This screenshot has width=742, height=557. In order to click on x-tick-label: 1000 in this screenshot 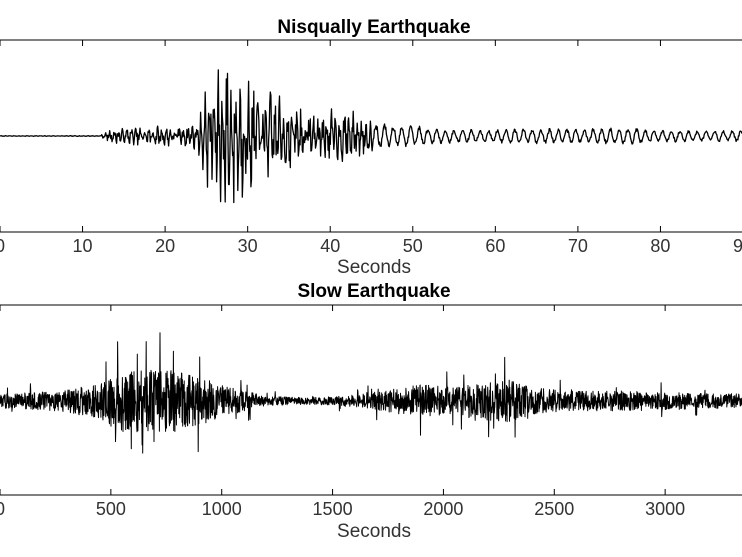, I will do `click(222, 509)`.